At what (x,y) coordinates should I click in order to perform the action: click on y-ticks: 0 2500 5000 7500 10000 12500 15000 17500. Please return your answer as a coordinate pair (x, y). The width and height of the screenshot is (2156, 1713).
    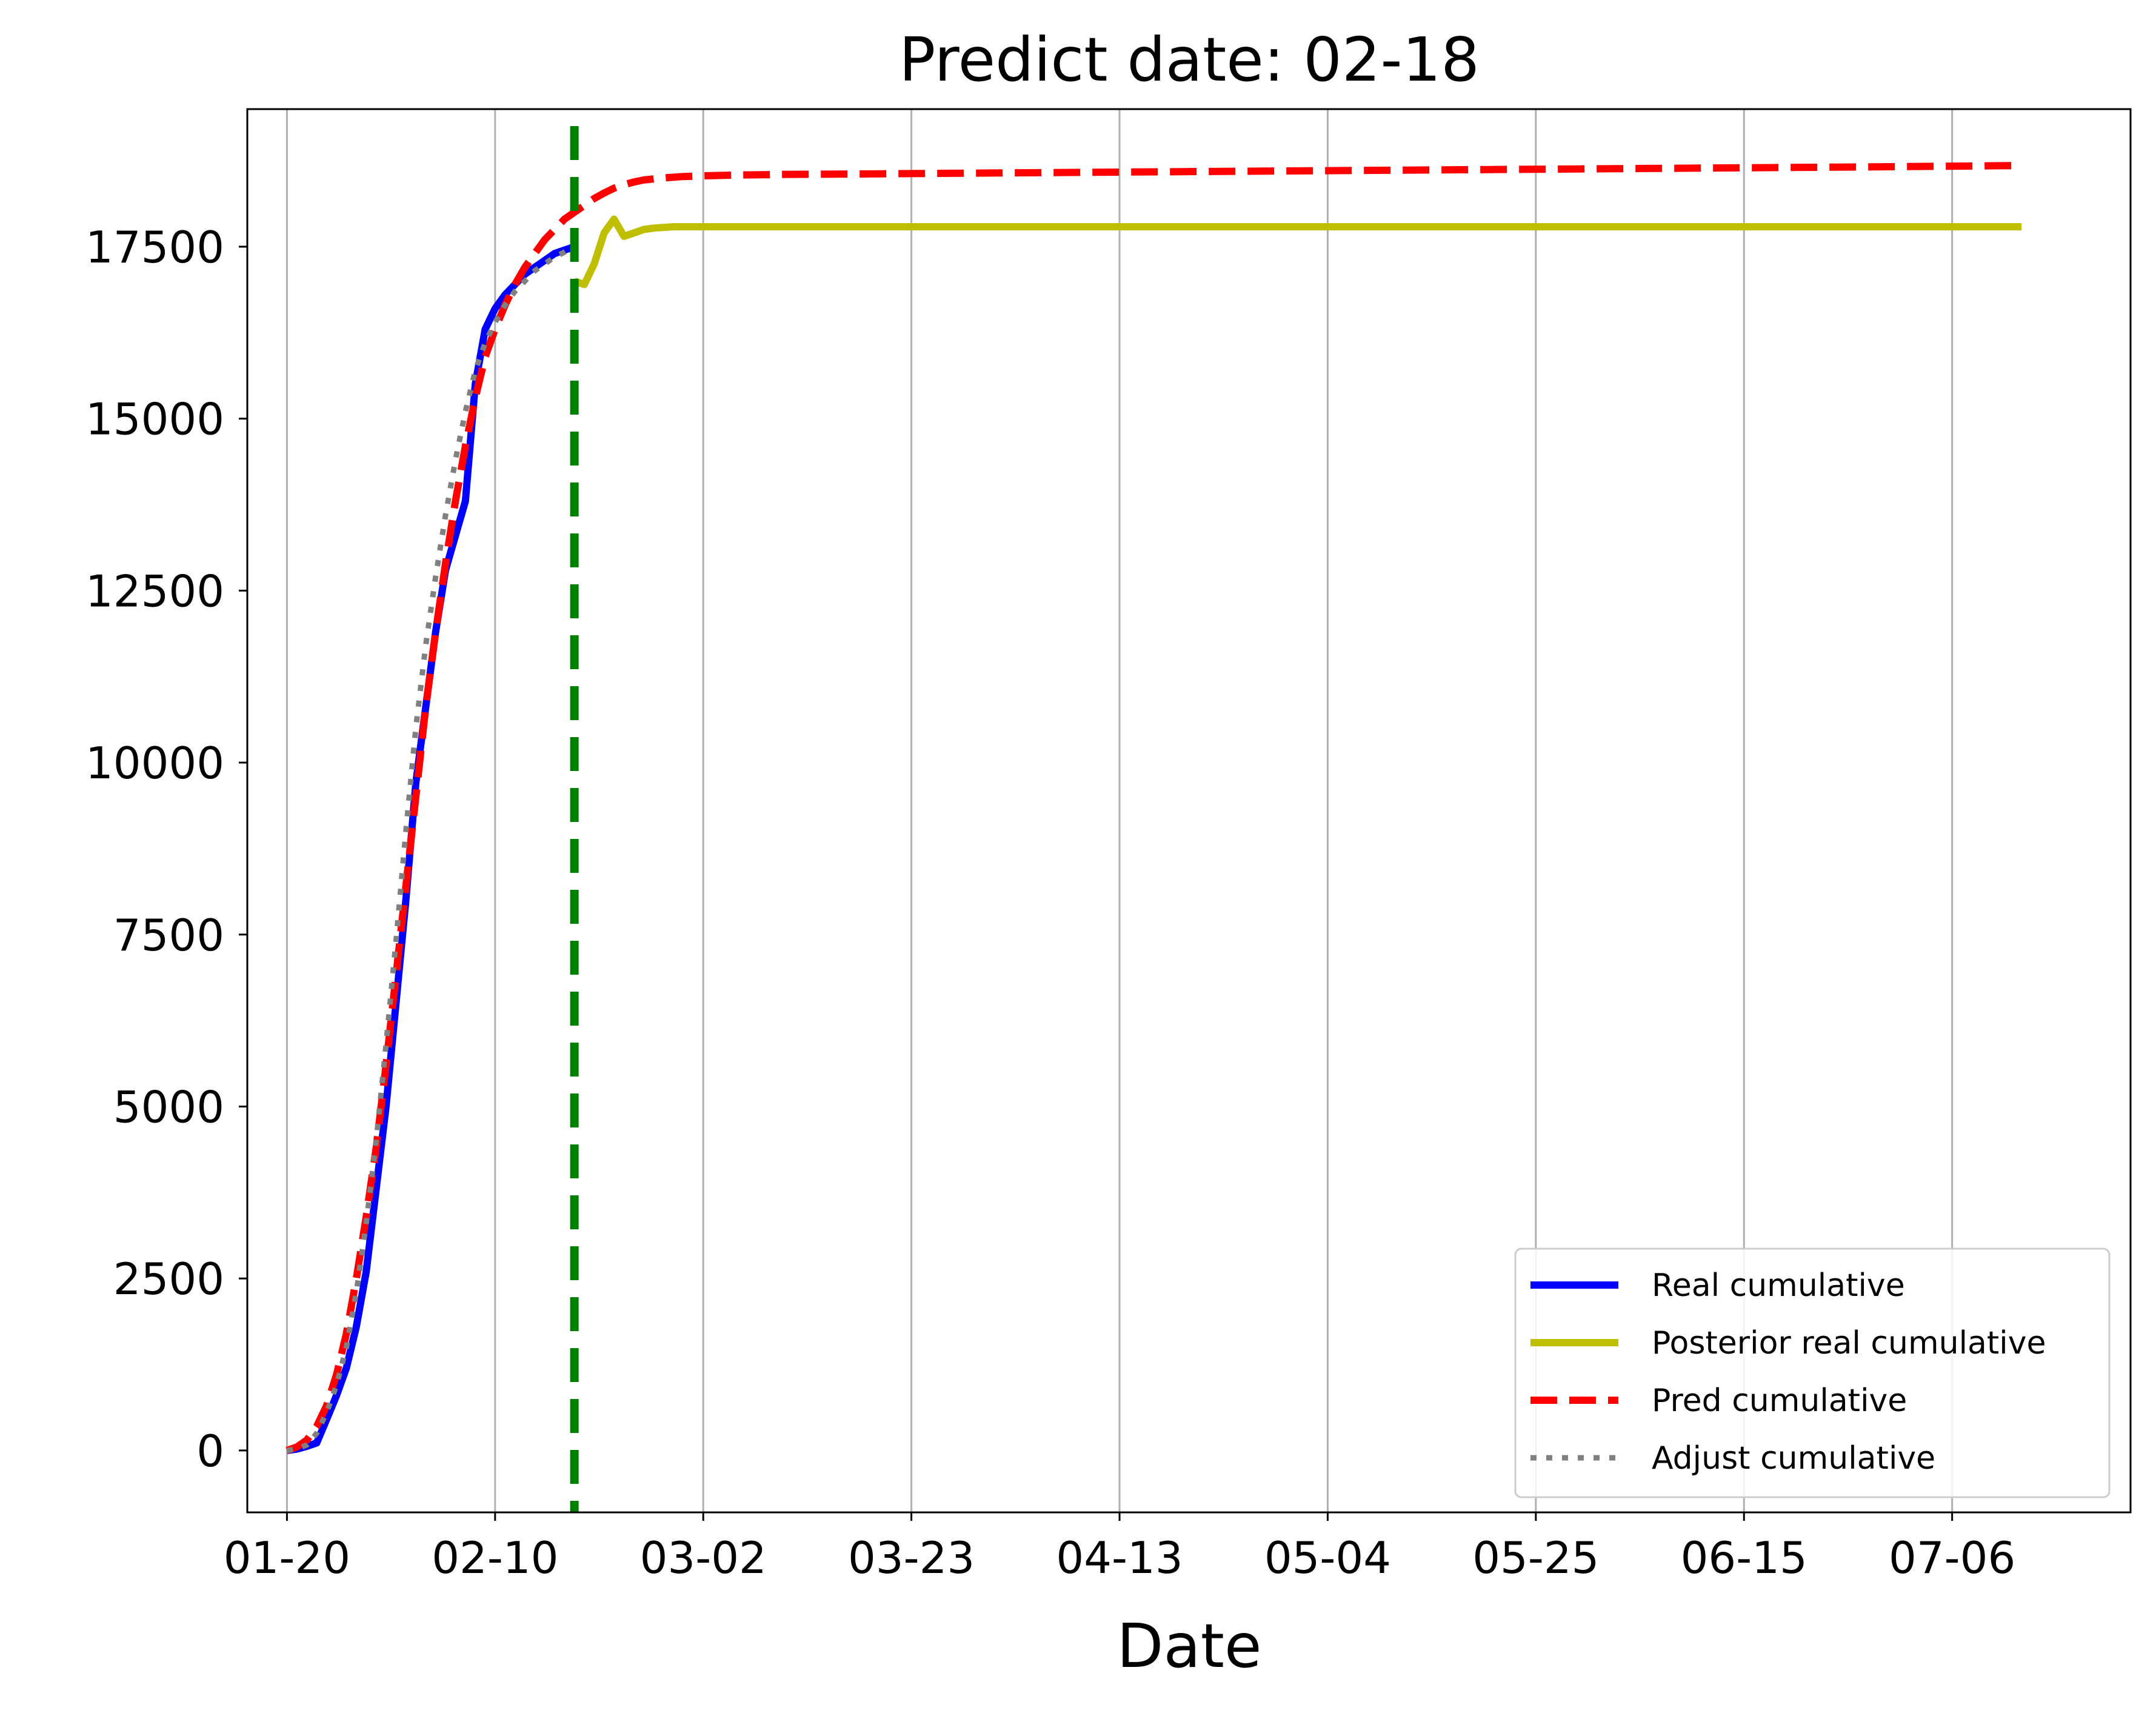
    Looking at the image, I should click on (166, 849).